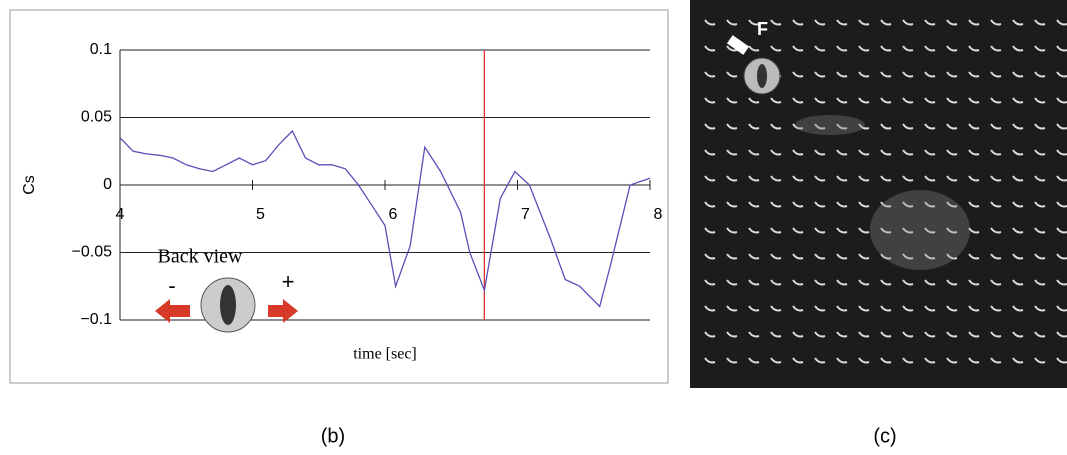 This screenshot has width=1067, height=455. I want to click on y-tick-label: −0.05, so click(92, 252).